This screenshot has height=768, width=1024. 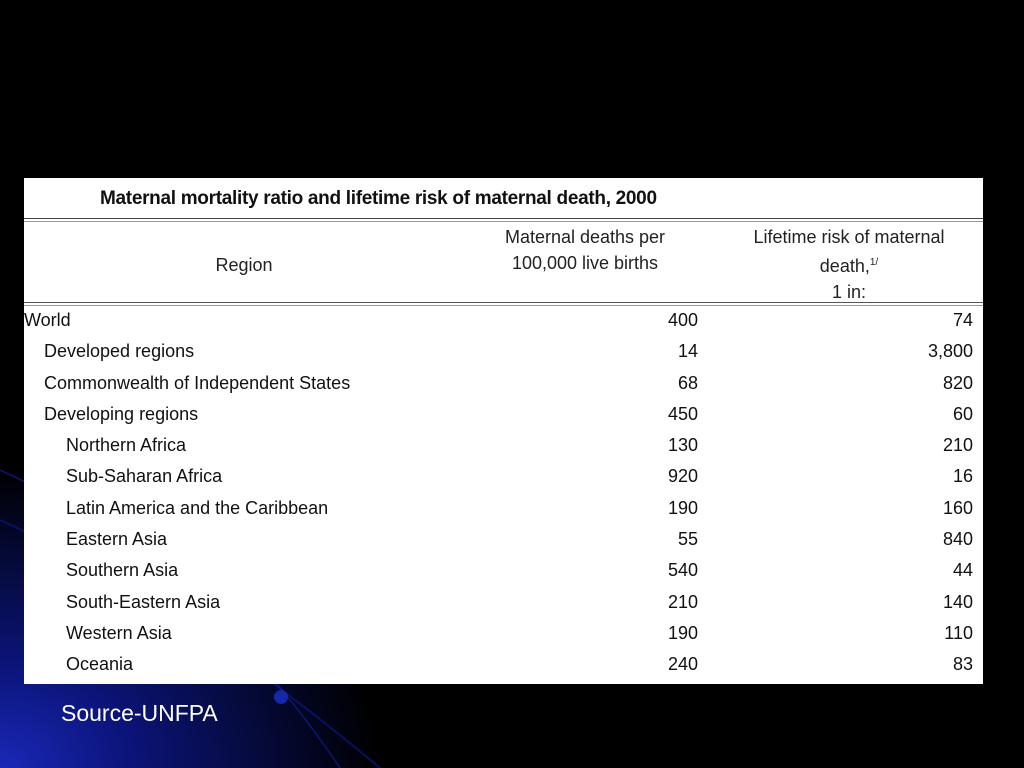 What do you see at coordinates (503, 509) in the screenshot?
I see `table-row: Latin America and the Caribbean 190 160` at bounding box center [503, 509].